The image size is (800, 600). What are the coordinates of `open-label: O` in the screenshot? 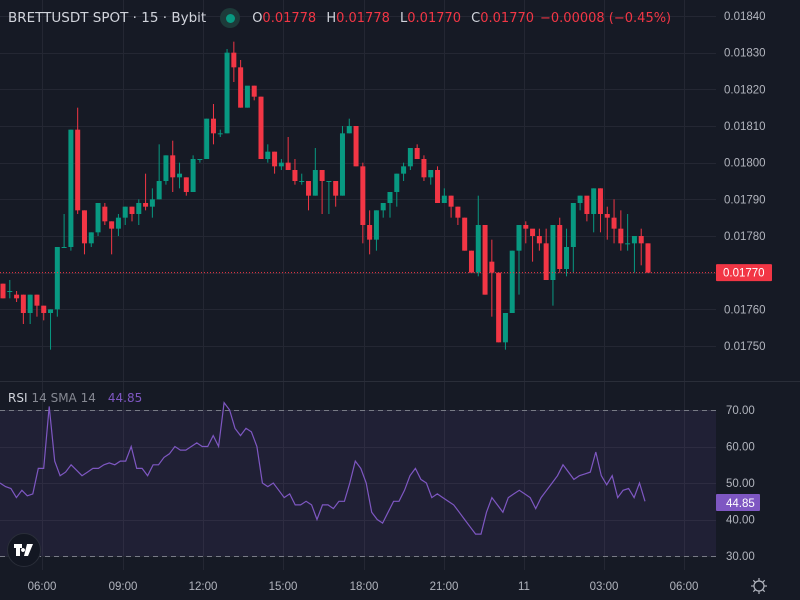 It's located at (257, 18).